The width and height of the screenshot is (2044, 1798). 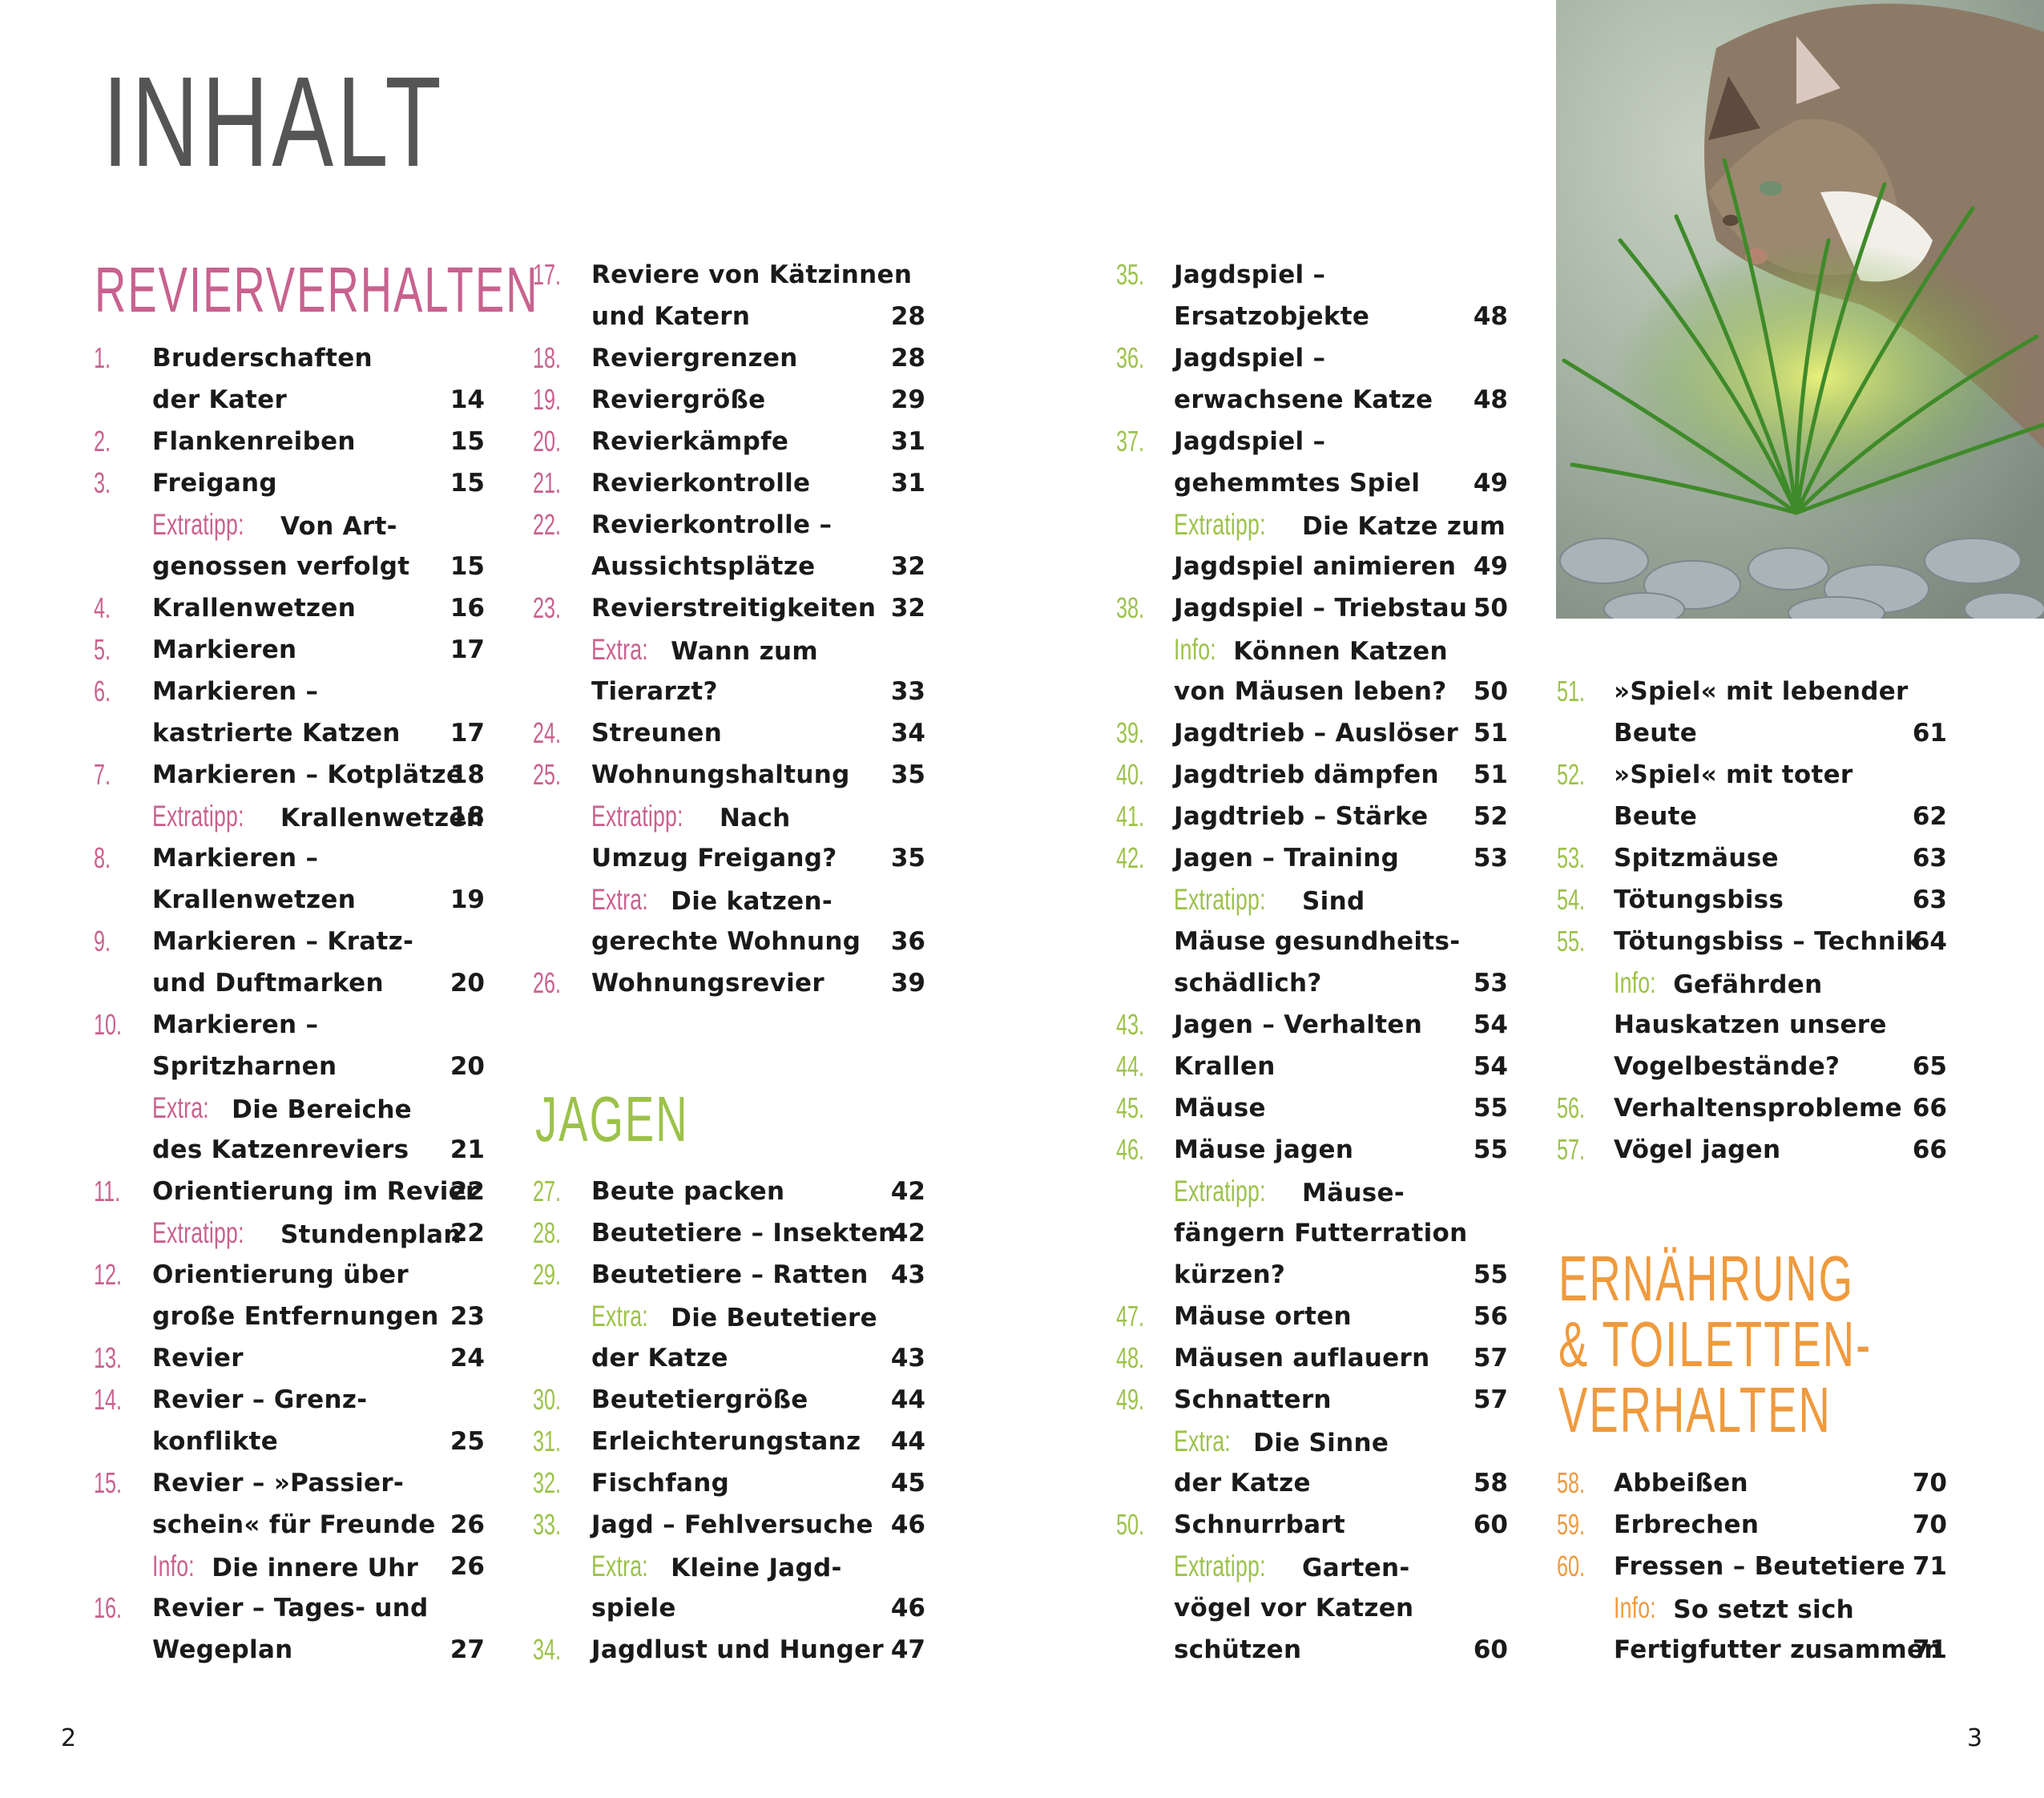 I want to click on toc-entry: 53. Spitzmäuse 63, so click(x=1752, y=858).